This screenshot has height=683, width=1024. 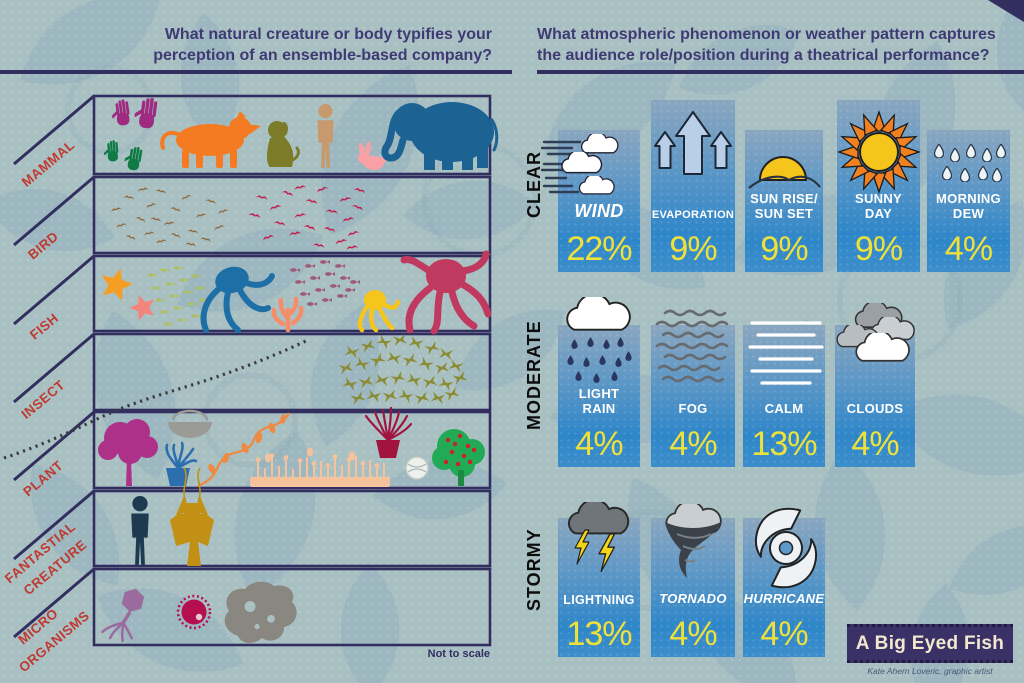 I want to click on fish-row, so click(x=294, y=292).